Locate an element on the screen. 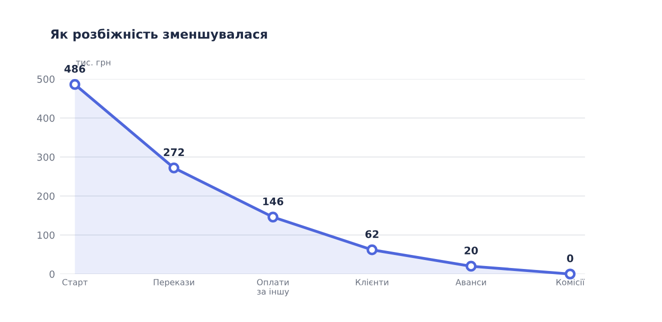 The width and height of the screenshot is (662, 322). chart-title: Як розбіжність зменшувалася is located at coordinates (158, 35).